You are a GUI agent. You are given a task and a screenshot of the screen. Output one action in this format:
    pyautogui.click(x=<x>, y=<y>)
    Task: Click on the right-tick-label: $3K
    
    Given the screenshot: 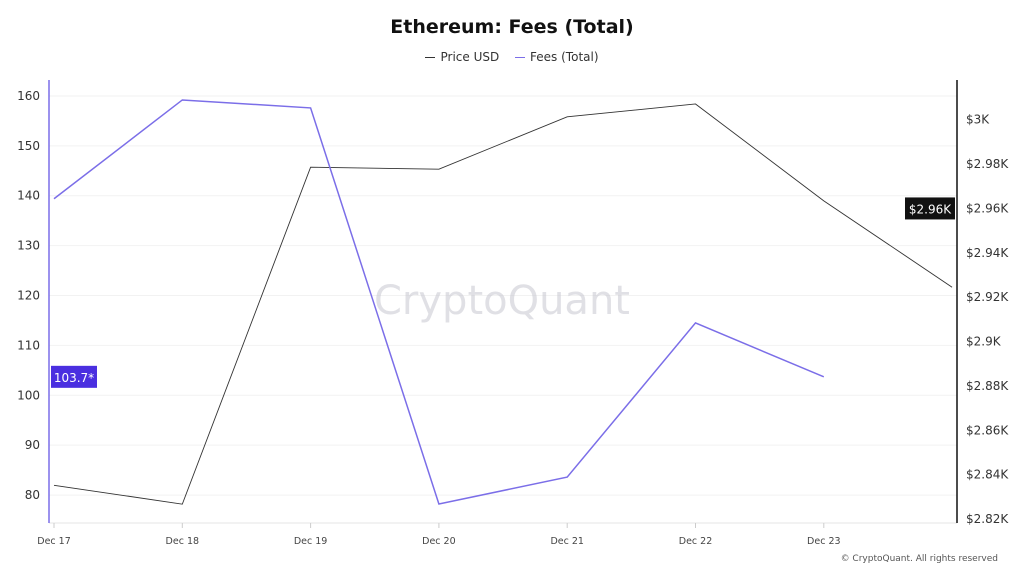 What is the action you would take?
    pyautogui.click(x=978, y=120)
    